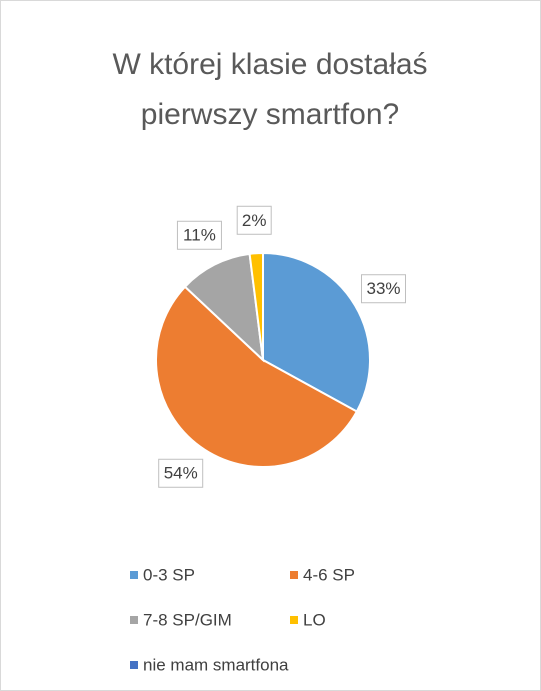 The width and height of the screenshot is (541, 691). What do you see at coordinates (169, 574) in the screenshot?
I see `legend-label: 0-3 SP` at bounding box center [169, 574].